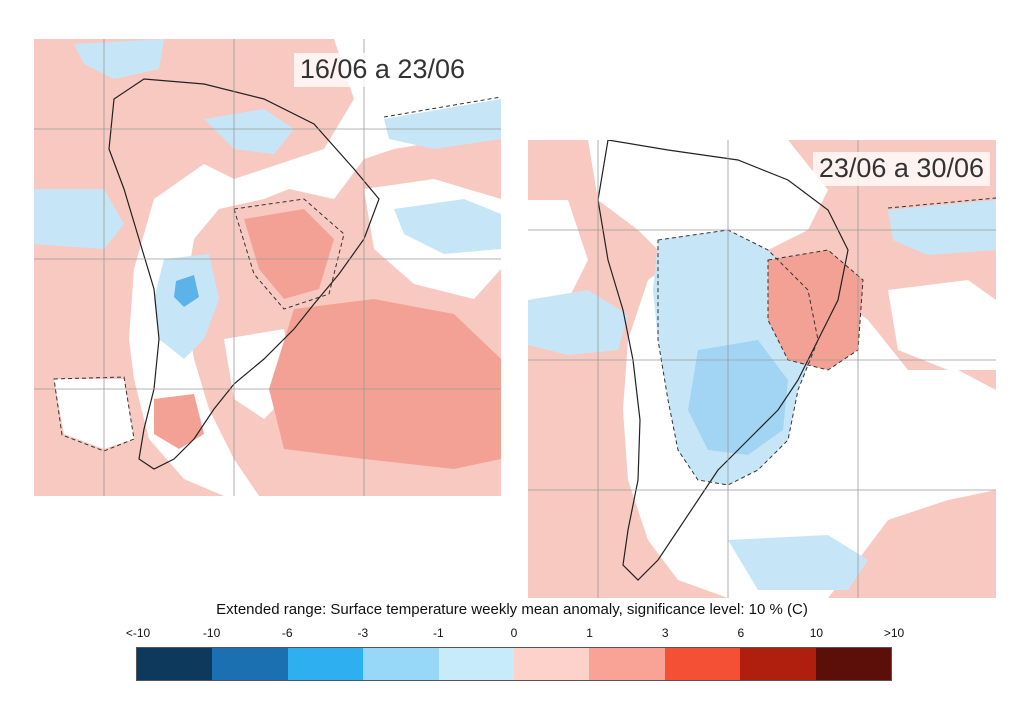 The width and height of the screenshot is (1024, 719). What do you see at coordinates (894, 633) in the screenshot?
I see `legend-tick-label: >10` at bounding box center [894, 633].